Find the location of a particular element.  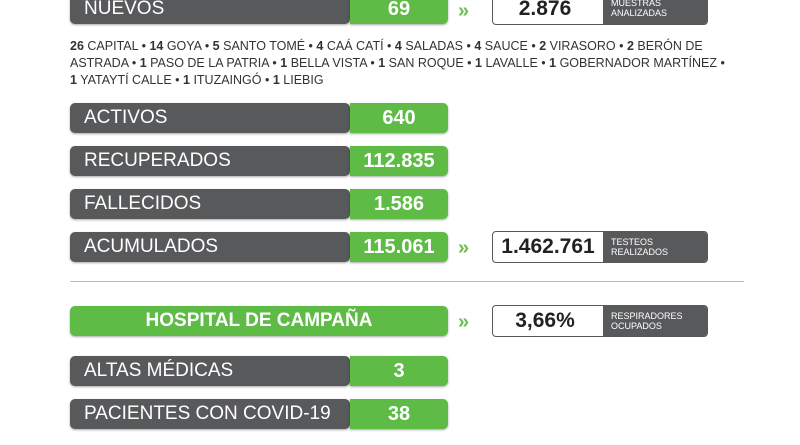

locality-count: 26 is located at coordinates (77, 46).